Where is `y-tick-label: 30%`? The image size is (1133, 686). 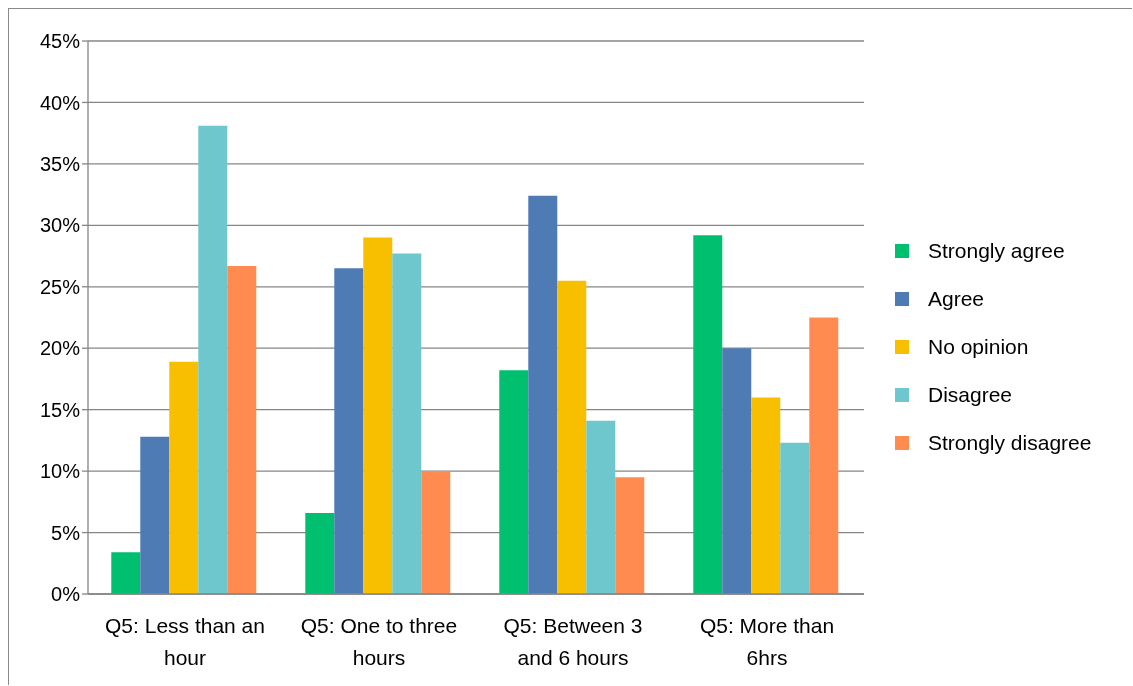 y-tick-label: 30% is located at coordinates (60, 225).